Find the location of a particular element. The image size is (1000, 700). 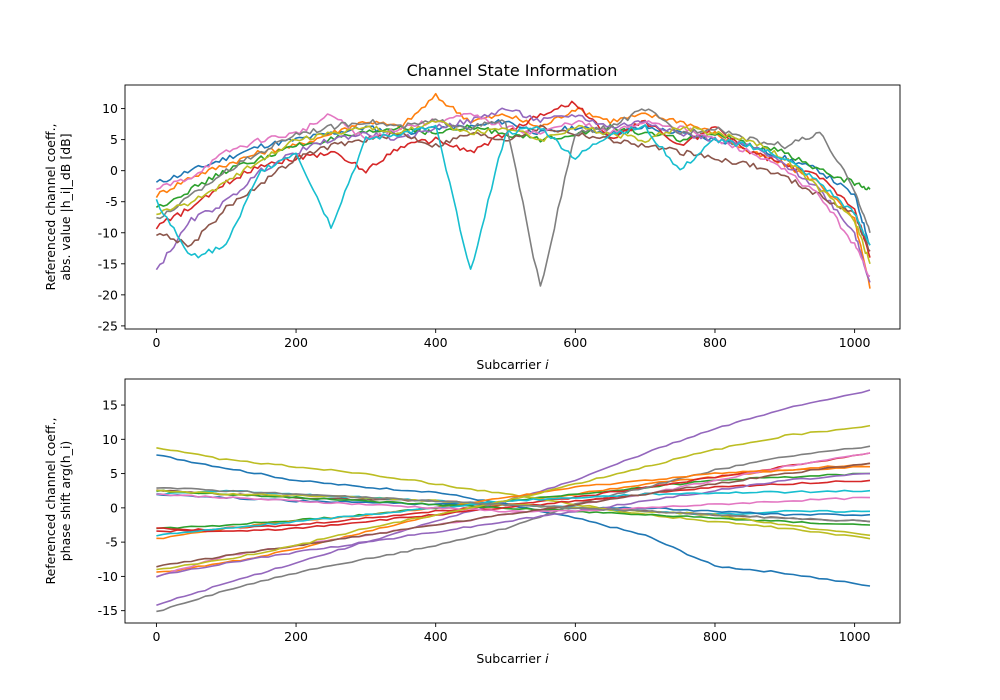

phase-x-tick-label: 600 is located at coordinates (575, 636).